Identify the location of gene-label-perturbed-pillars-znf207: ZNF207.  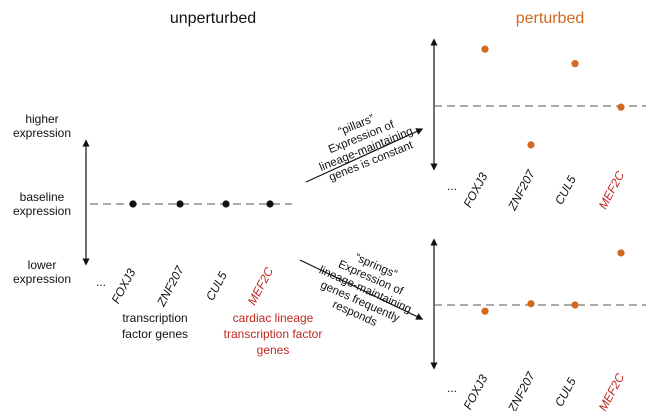
(522, 190).